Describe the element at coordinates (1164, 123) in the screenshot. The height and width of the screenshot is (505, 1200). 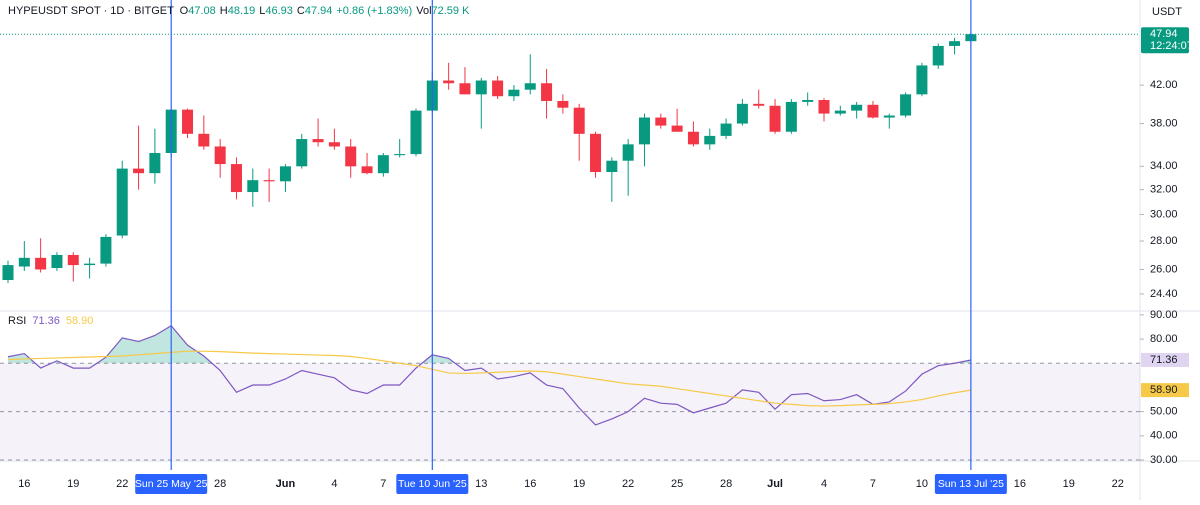
I see `y-tick-label: 38.00` at that location.